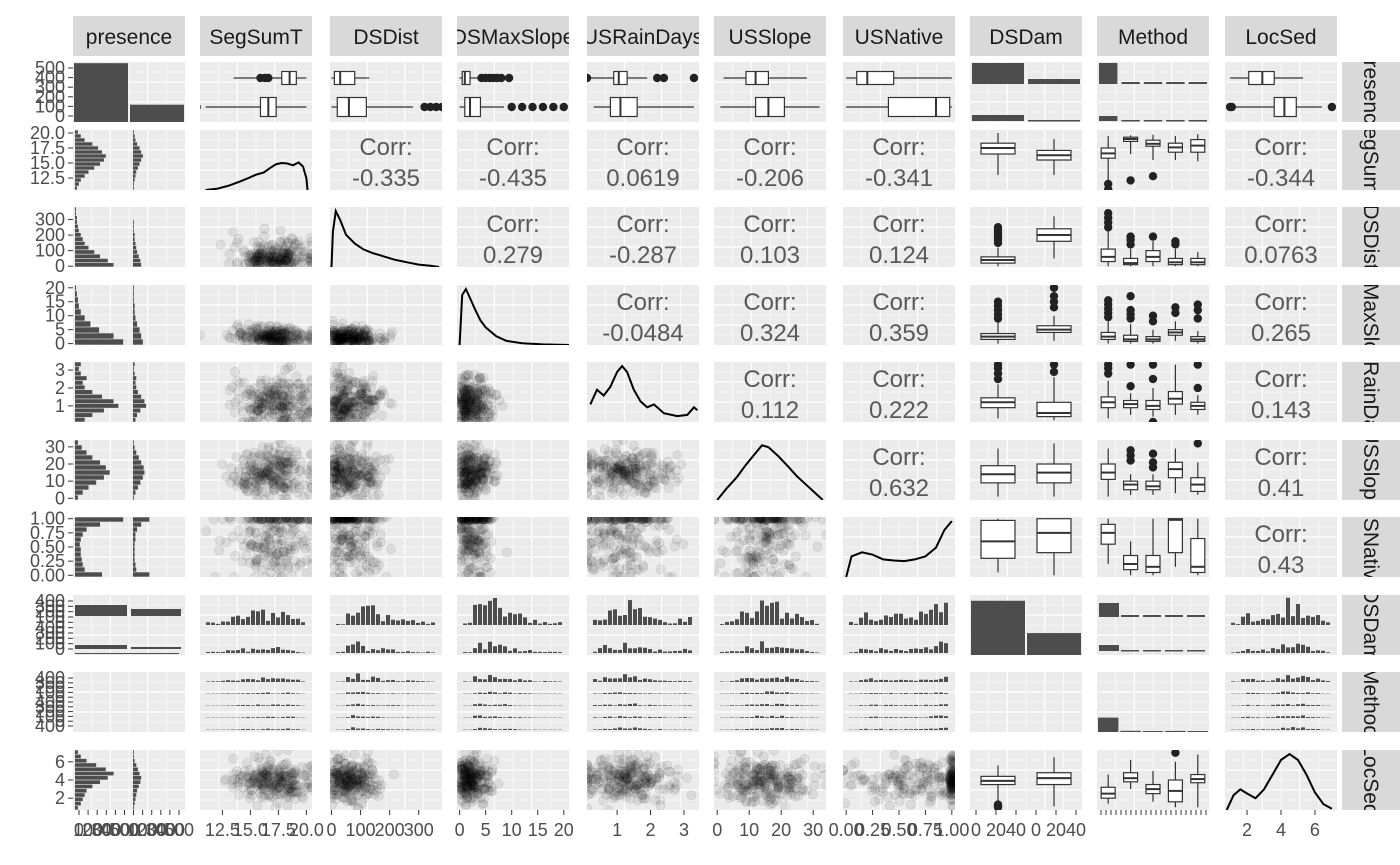 This screenshot has width=1400, height=865. Describe the element at coordinates (899, 393) in the screenshot. I see `panel-USRainDays-USNative: Corr:0.222` at that location.